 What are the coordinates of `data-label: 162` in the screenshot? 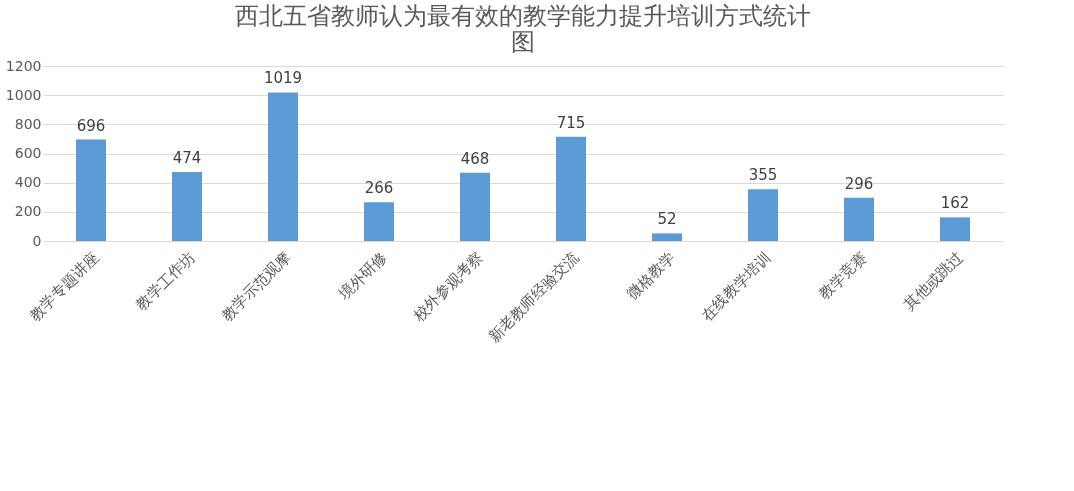 It's located at (955, 203).